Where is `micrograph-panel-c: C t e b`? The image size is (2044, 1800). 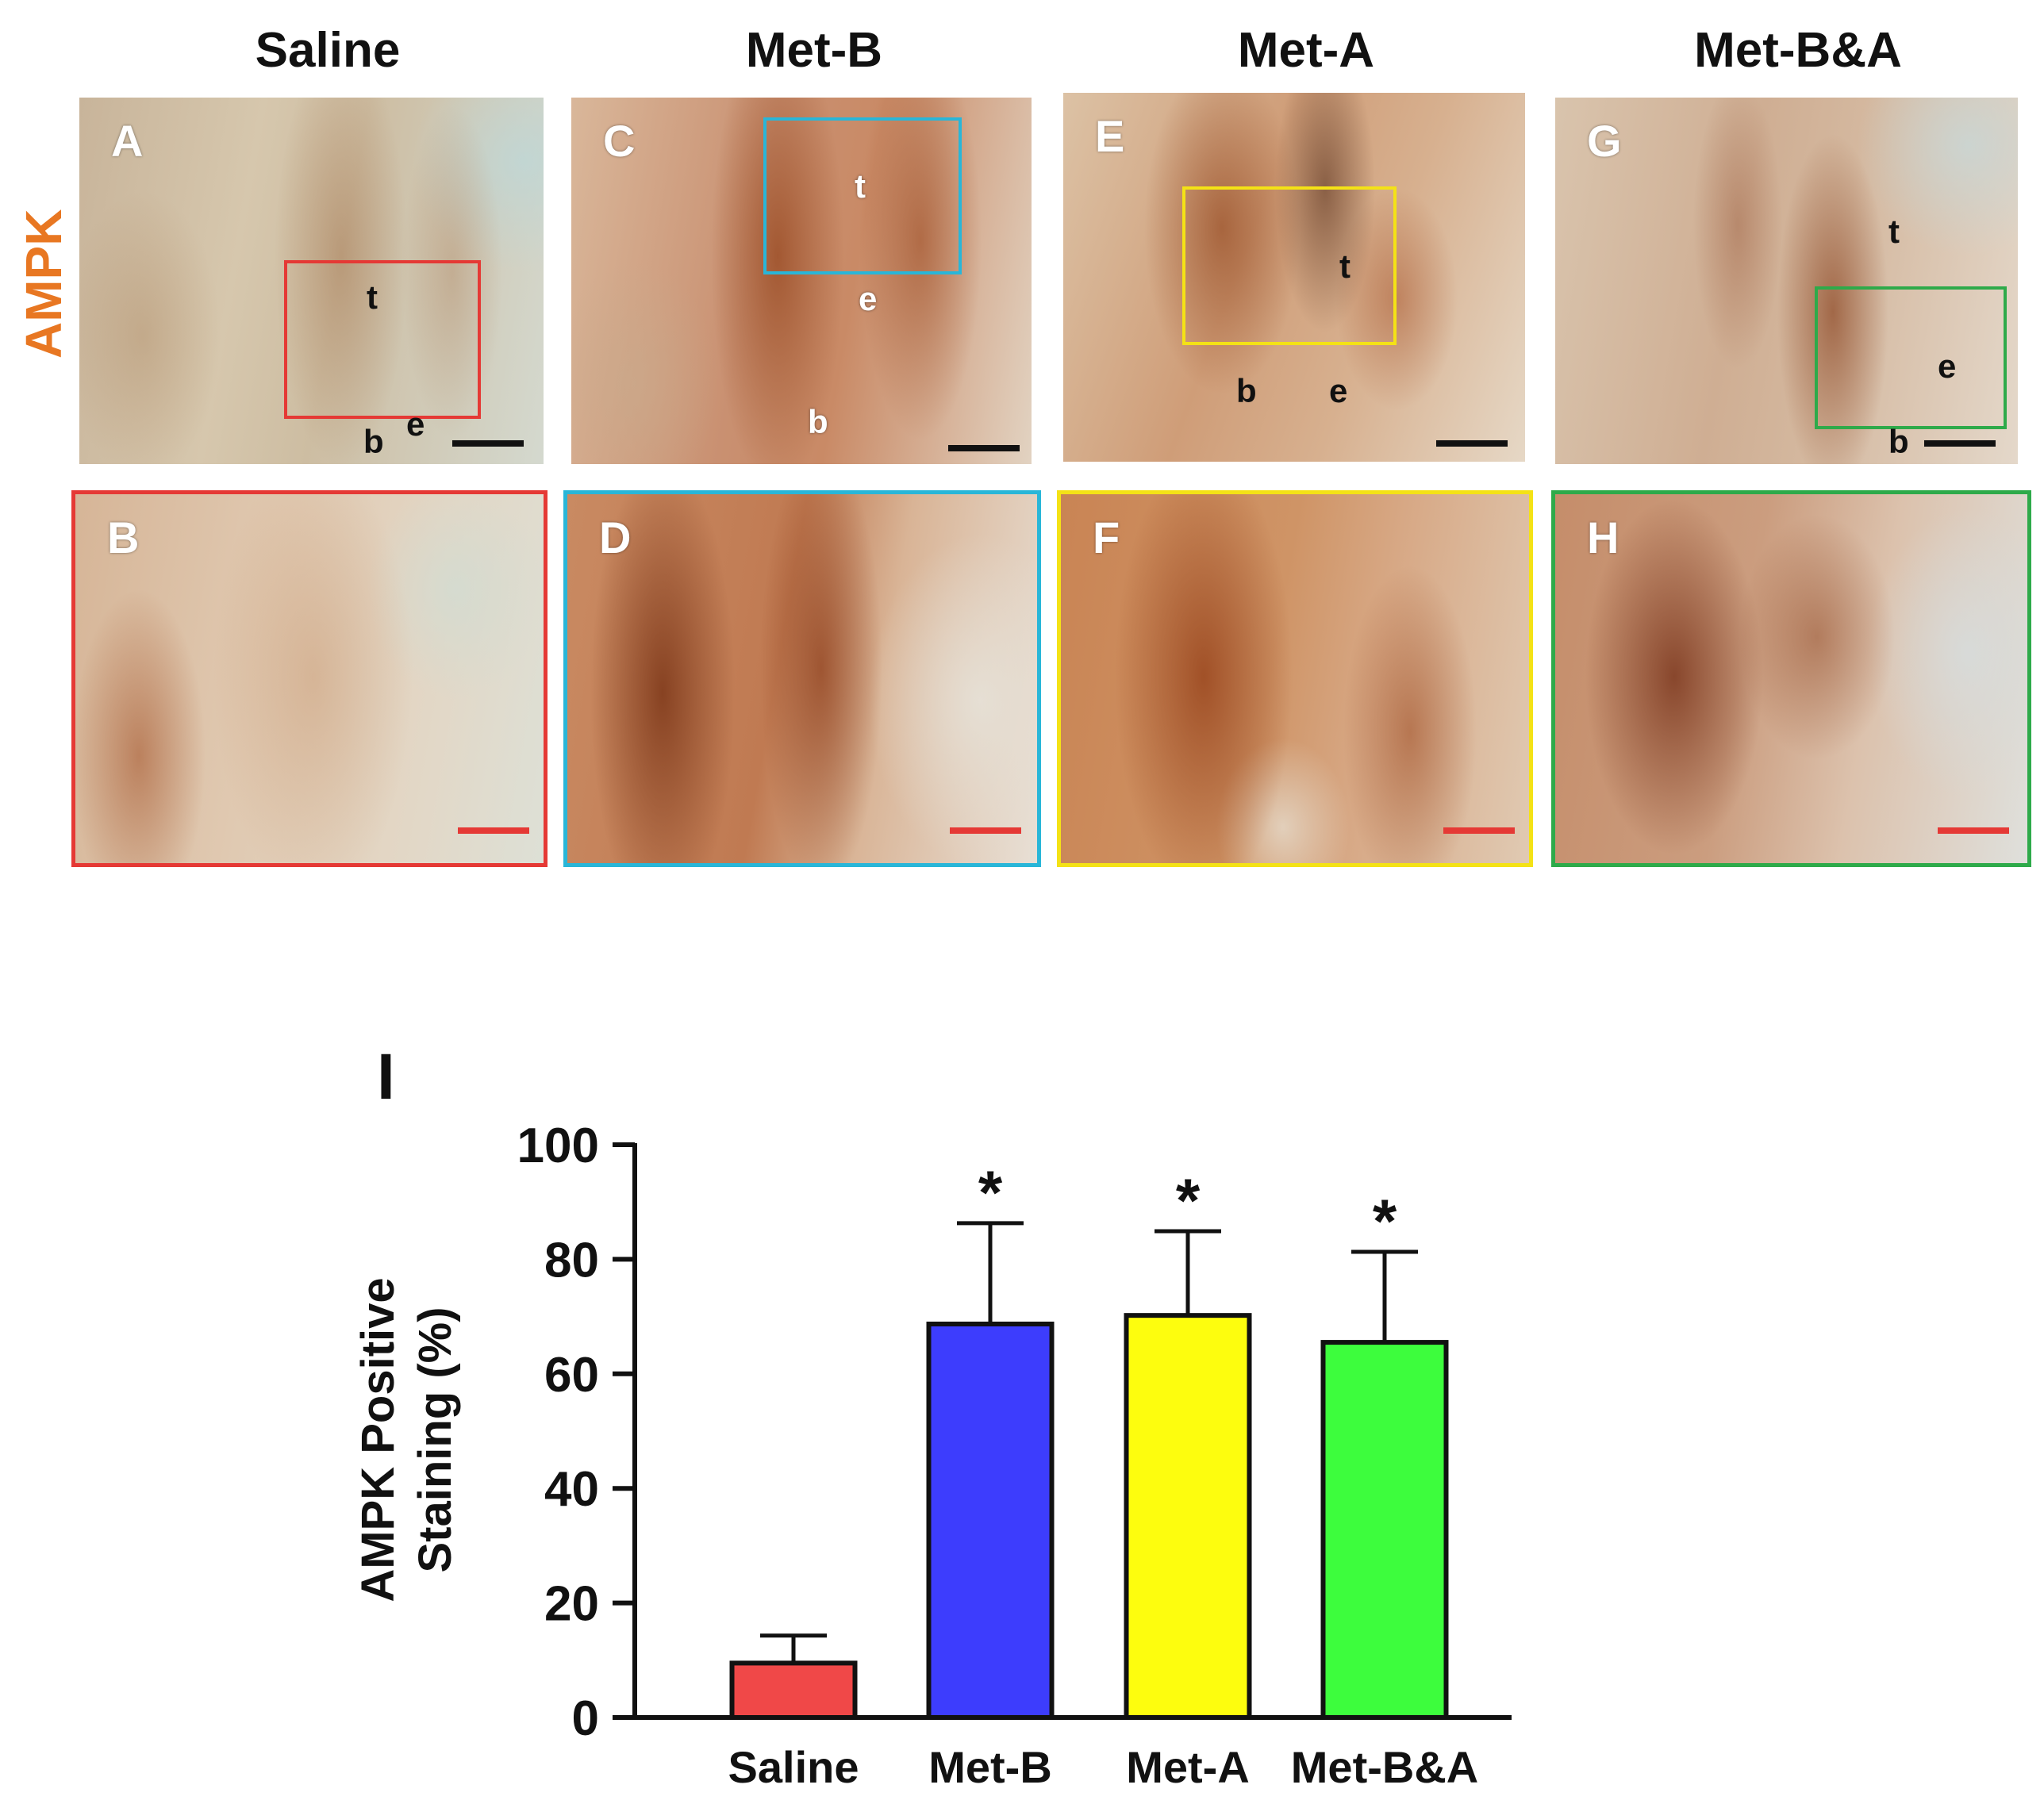
micrograph-panel-c: C t e b is located at coordinates (801, 281).